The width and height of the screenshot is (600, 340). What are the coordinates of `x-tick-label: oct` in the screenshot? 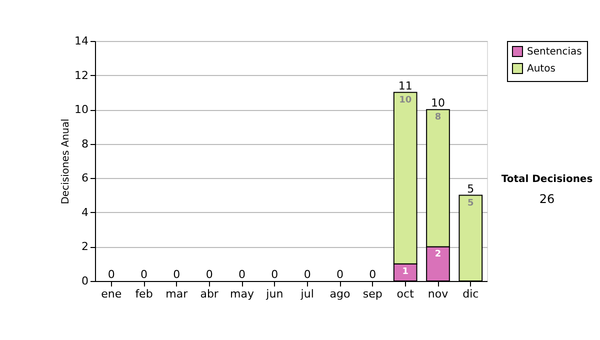 It's located at (405, 294).